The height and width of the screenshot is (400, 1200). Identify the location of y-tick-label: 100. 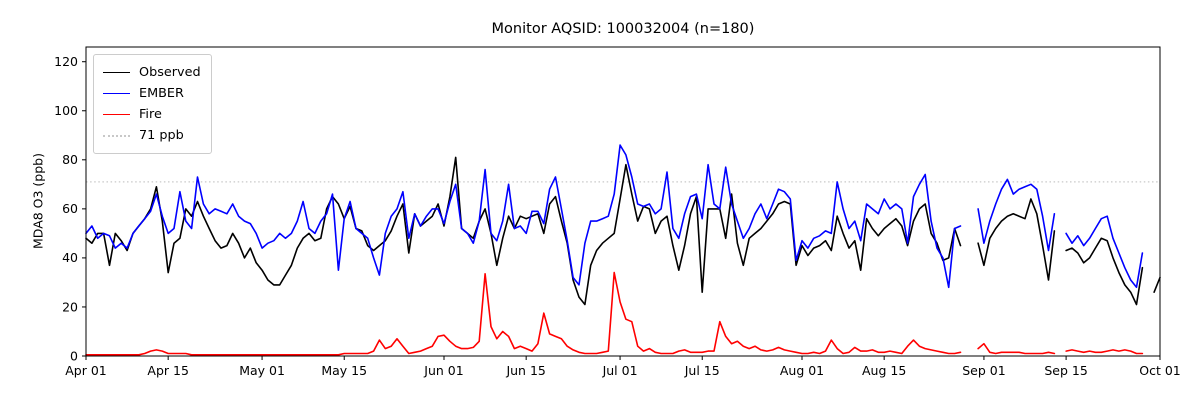
(66, 110).